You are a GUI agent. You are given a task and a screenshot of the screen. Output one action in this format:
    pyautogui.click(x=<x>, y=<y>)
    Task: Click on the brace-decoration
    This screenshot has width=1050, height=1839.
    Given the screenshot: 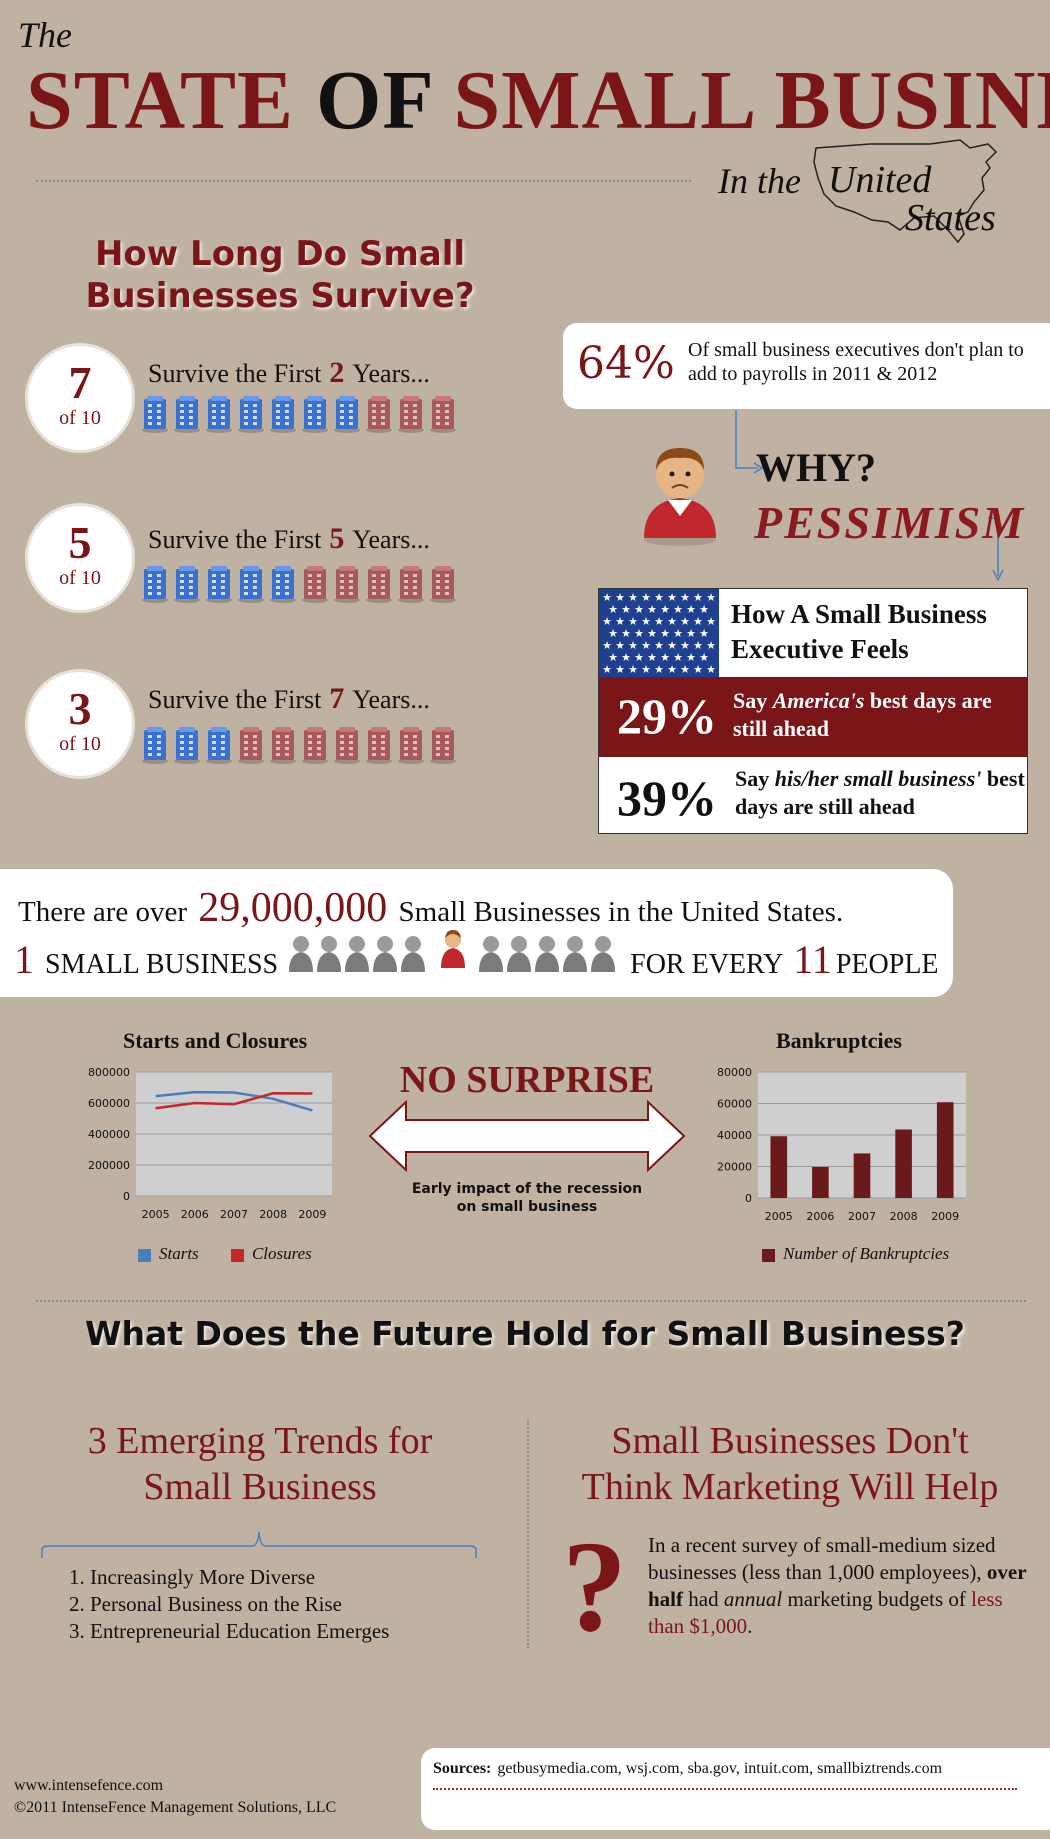 What is the action you would take?
    pyautogui.click(x=259, y=1544)
    